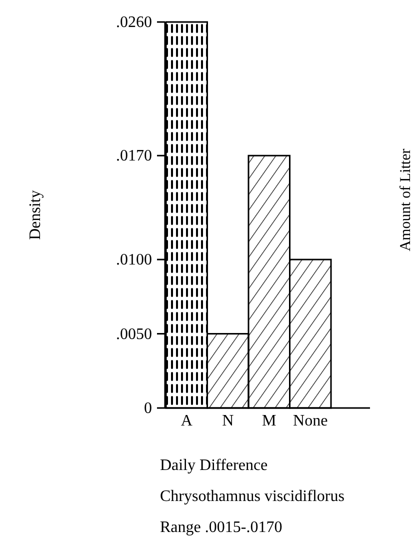  Describe the element at coordinates (186, 421) in the screenshot. I see `x-tick-label: A` at that location.